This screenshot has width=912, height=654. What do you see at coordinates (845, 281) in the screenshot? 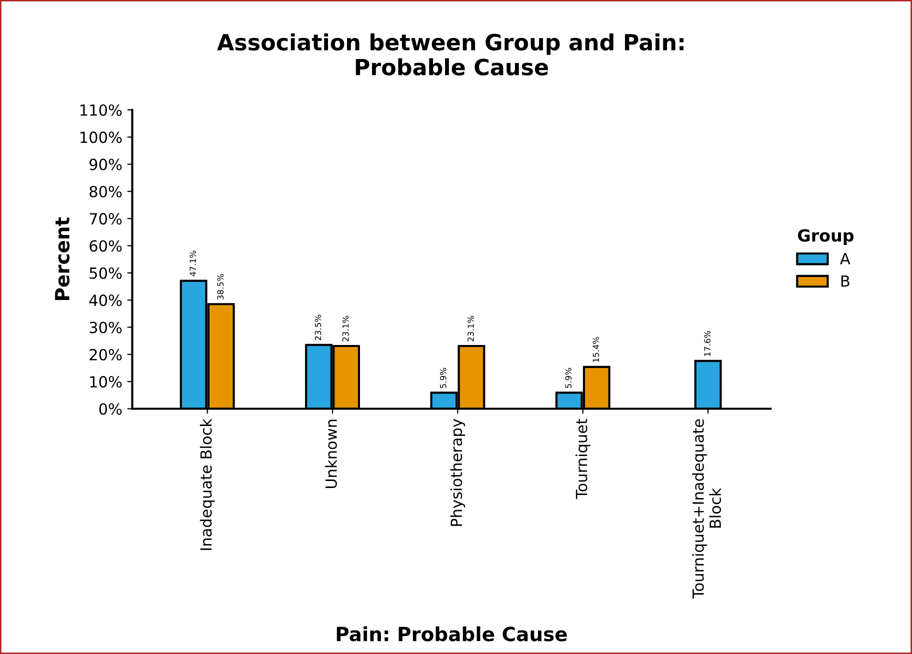
I see `legend-label: B` at bounding box center [845, 281].